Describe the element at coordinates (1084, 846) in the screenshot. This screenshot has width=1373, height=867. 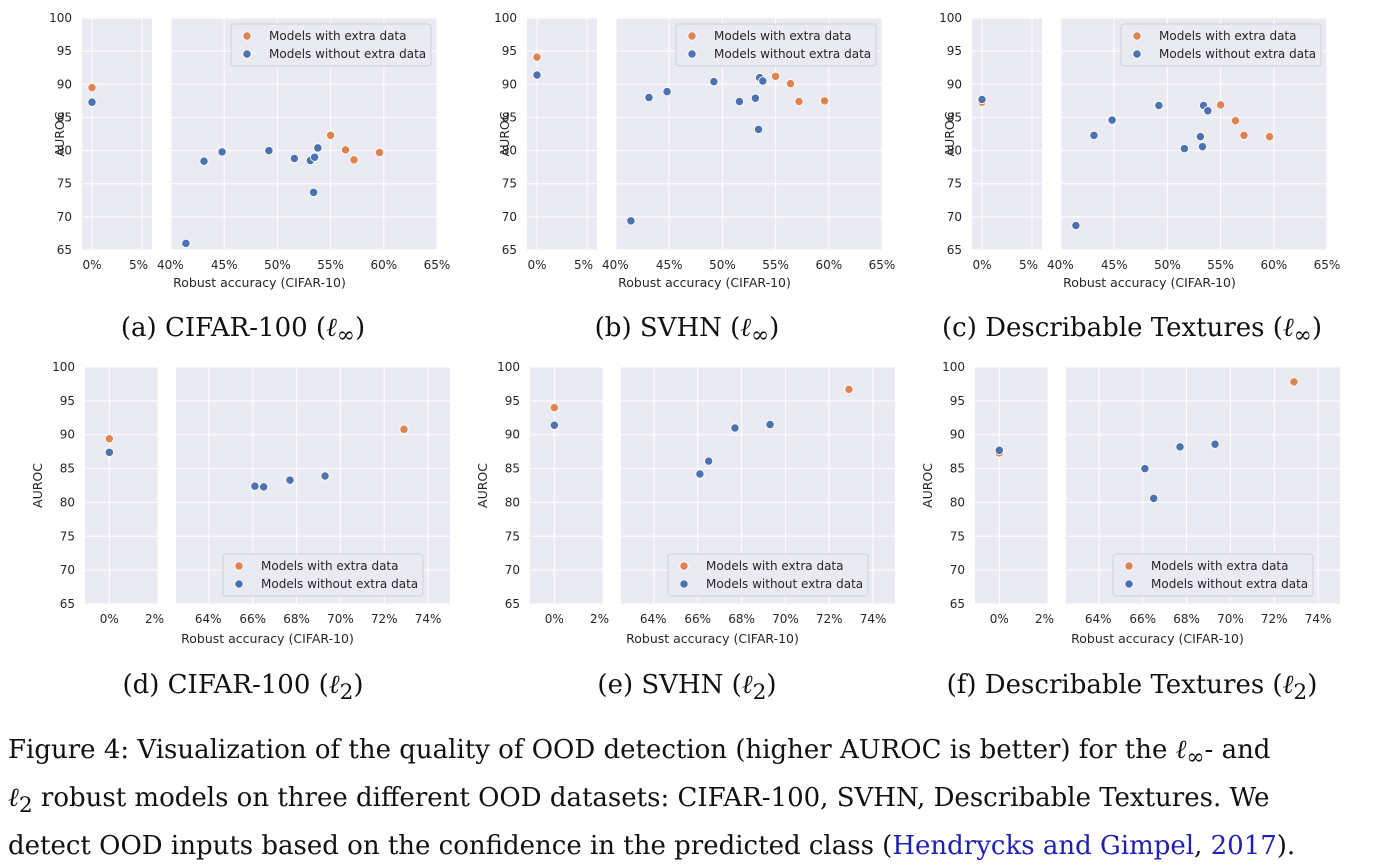
I see `citation-link: Hendrycks and Gimpel, 2017` at that location.